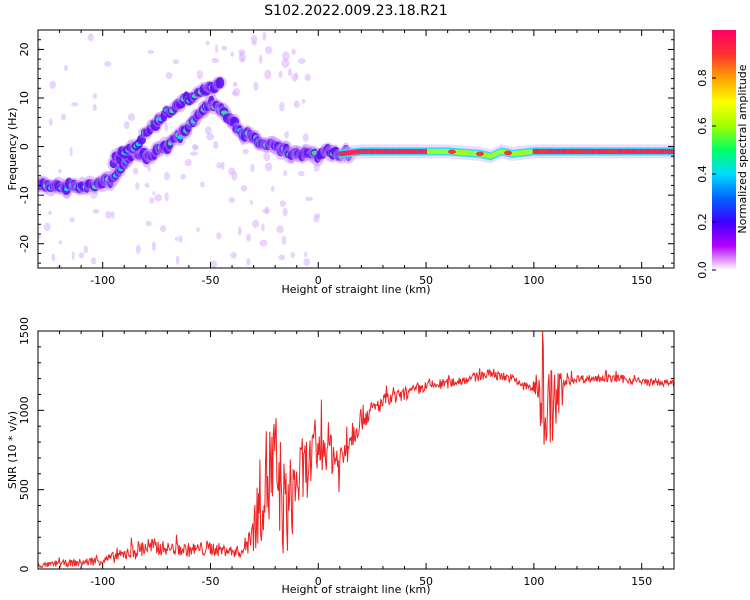 Image resolution: width=750 pixels, height=600 pixels. Describe the element at coordinates (702, 222) in the screenshot. I see `colorbar-tick-label: 0.2` at that location.